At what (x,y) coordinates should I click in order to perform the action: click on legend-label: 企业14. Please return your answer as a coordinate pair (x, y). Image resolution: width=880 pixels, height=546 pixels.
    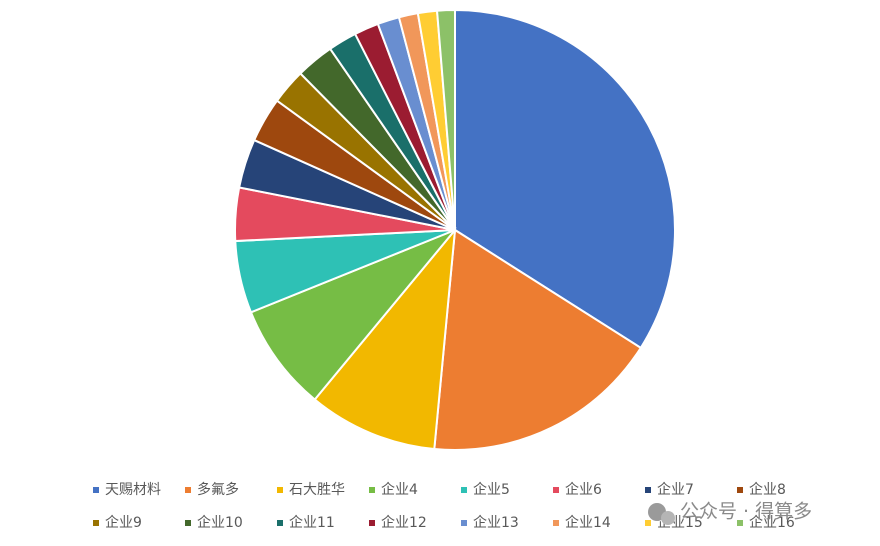
    Looking at the image, I should click on (588, 522).